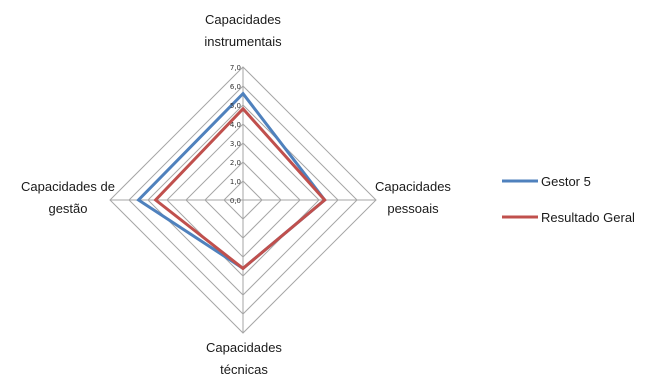 Image resolution: width=658 pixels, height=380 pixels. What do you see at coordinates (243, 30) in the screenshot?
I see `axis-label: Capacidades instrumentais` at bounding box center [243, 30].